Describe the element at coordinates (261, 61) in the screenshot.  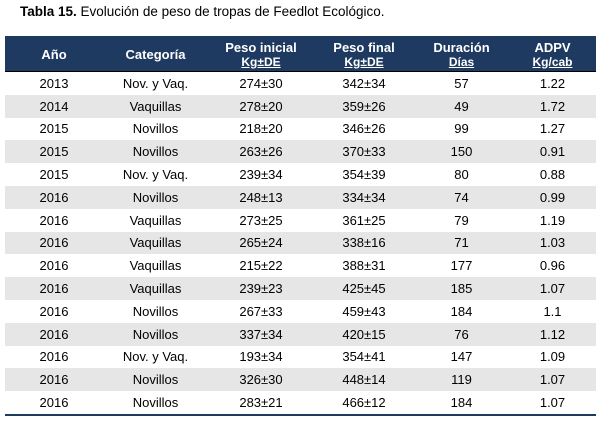
I see `column-header-unit: Kg±DE` at that location.